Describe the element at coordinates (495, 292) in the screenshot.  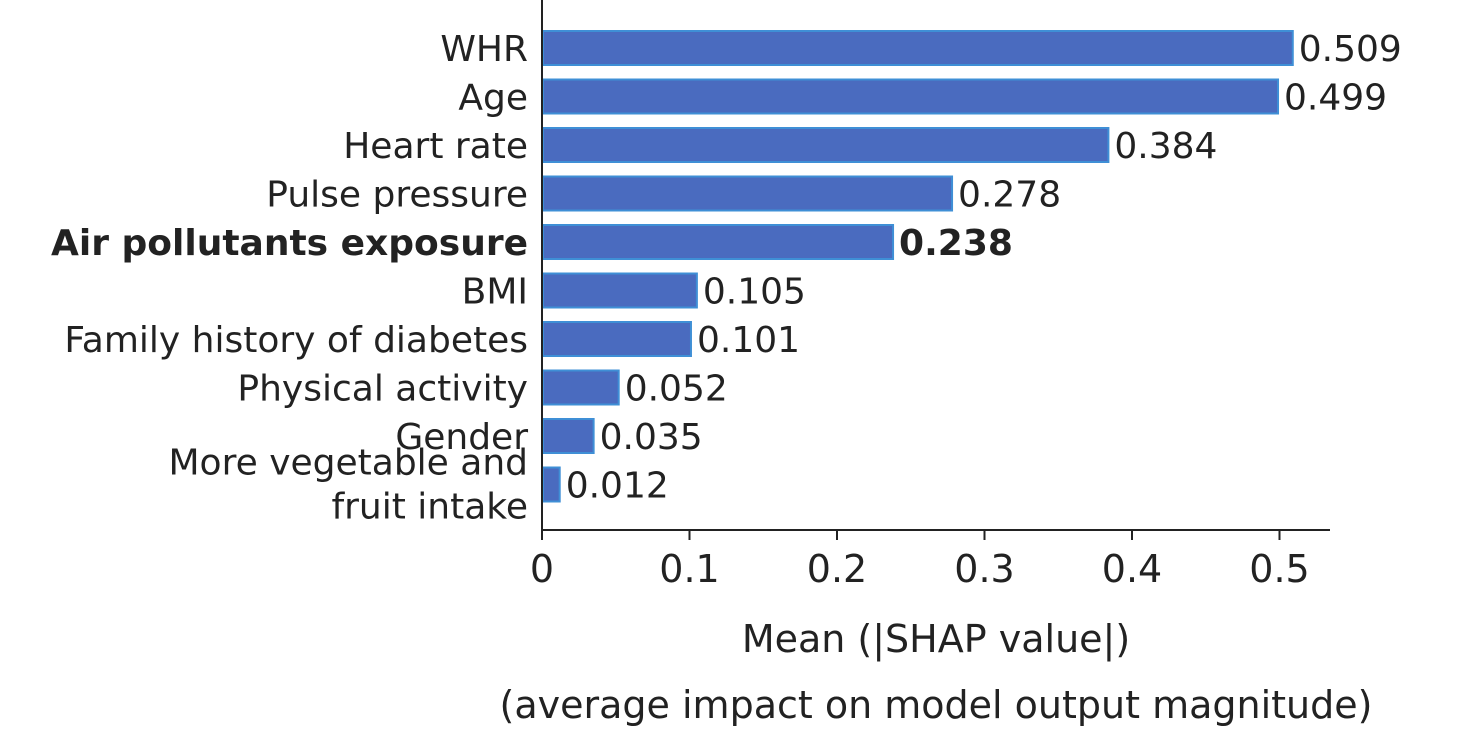
I see `category-label-bmi: BMI` at that location.